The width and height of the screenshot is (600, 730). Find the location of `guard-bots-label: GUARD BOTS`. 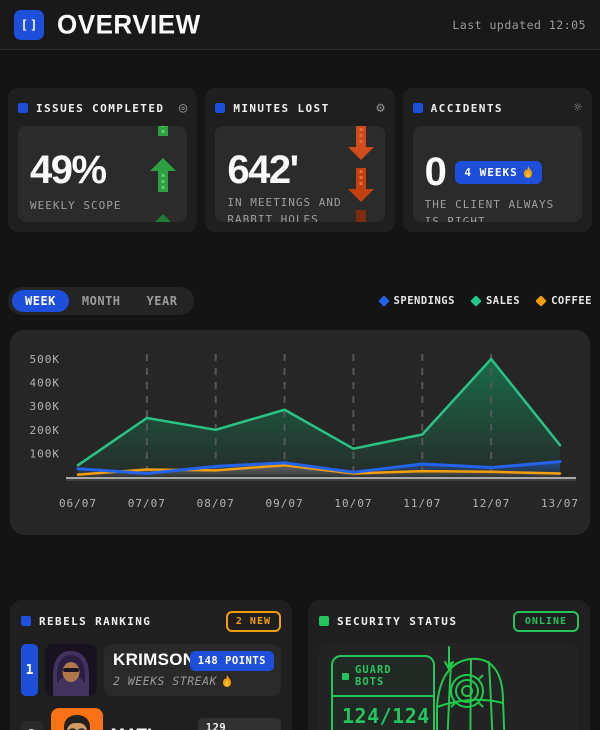

guard-bots-label: GUARD BOTS is located at coordinates (373, 676).